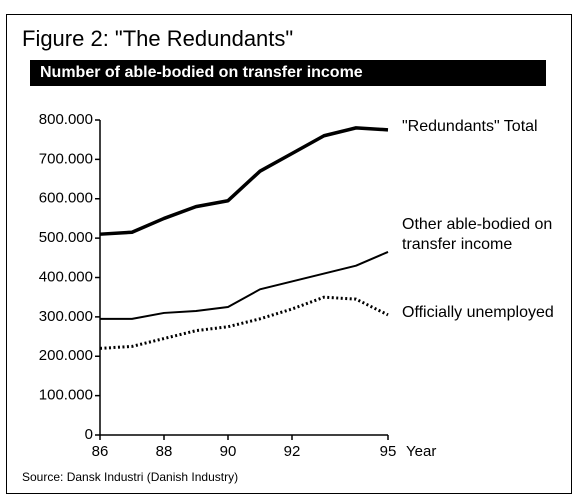 The height and width of the screenshot is (501, 580). I want to click on chart-subtitle: Number of able-bodied on transfer income, so click(288, 73).